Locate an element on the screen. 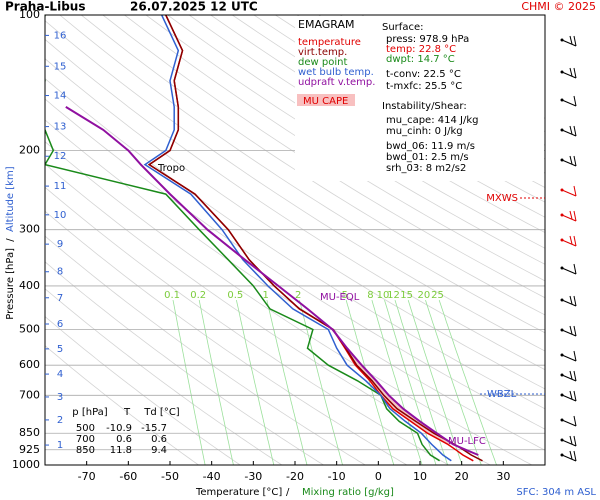 The width and height of the screenshot is (600, 500). surface-note: SFC: 304 m ASL is located at coordinates (556, 492).